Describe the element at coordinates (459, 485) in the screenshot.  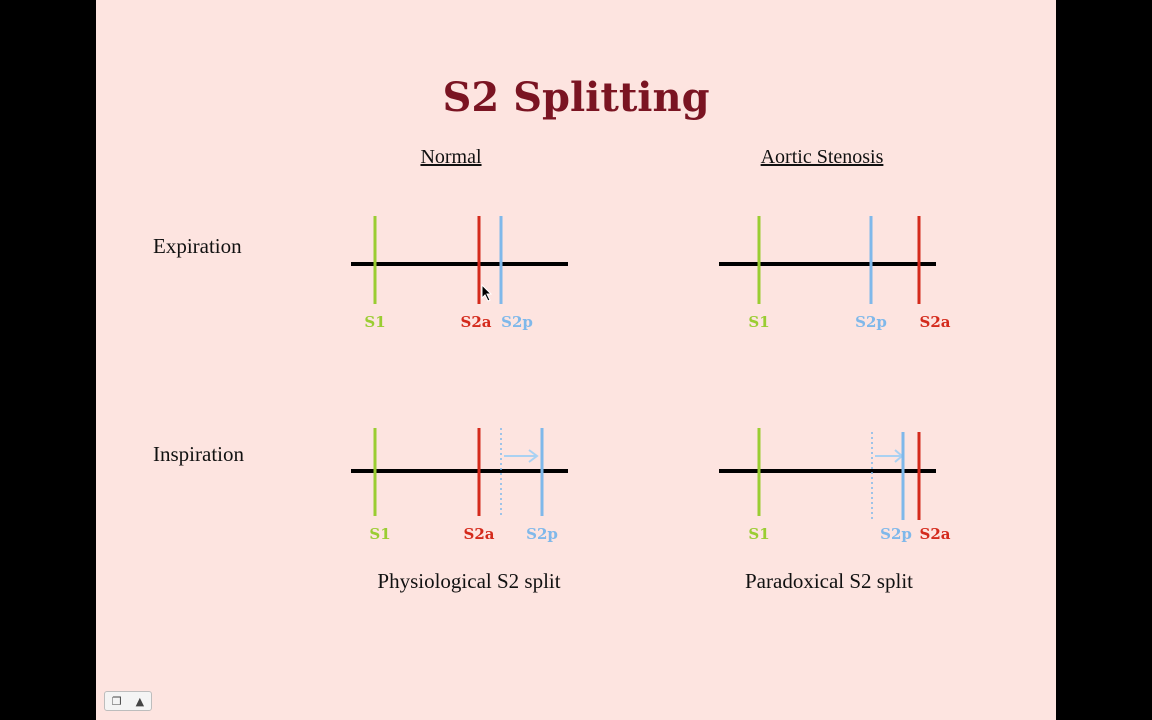
I see `panel-normal-inspiration: S1 S2a S2p` at that location.